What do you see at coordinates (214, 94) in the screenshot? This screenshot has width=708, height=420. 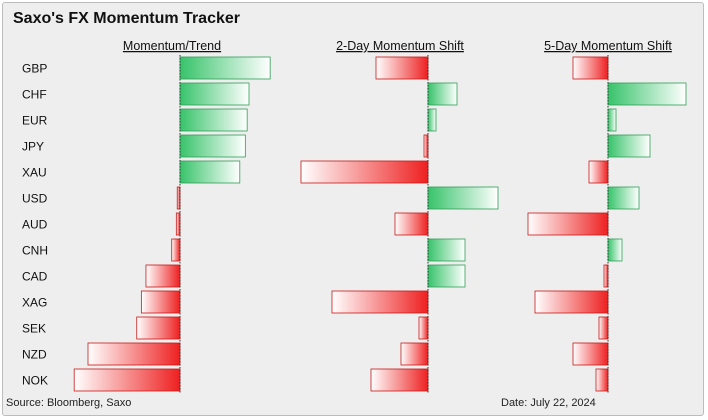 I see `bar-1-chf` at bounding box center [214, 94].